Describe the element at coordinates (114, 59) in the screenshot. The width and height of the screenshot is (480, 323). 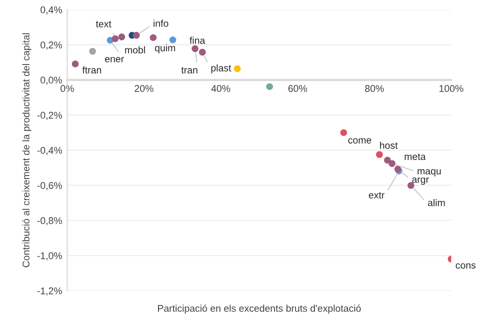
I see `annotation: ener` at that location.